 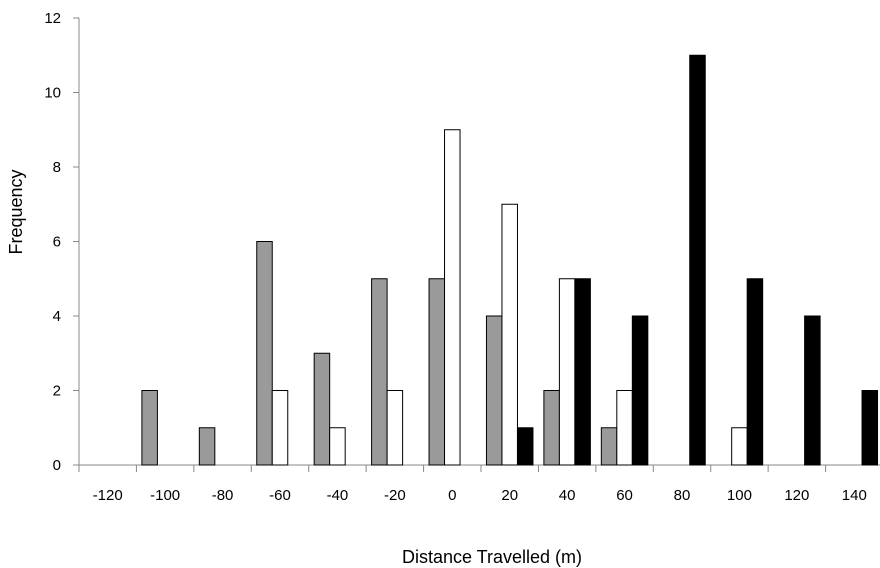 What do you see at coordinates (854, 495) in the screenshot?
I see `x-tick-label: 140` at bounding box center [854, 495].